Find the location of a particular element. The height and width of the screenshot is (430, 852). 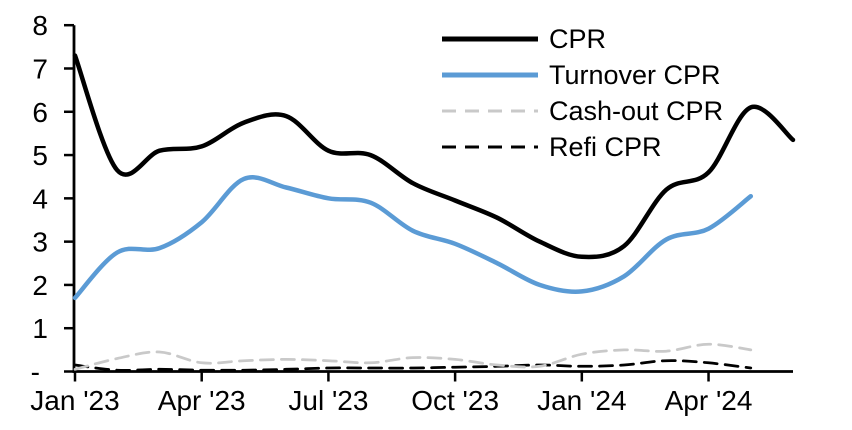

series-line-cash-out-cpr is located at coordinates (413, 356).